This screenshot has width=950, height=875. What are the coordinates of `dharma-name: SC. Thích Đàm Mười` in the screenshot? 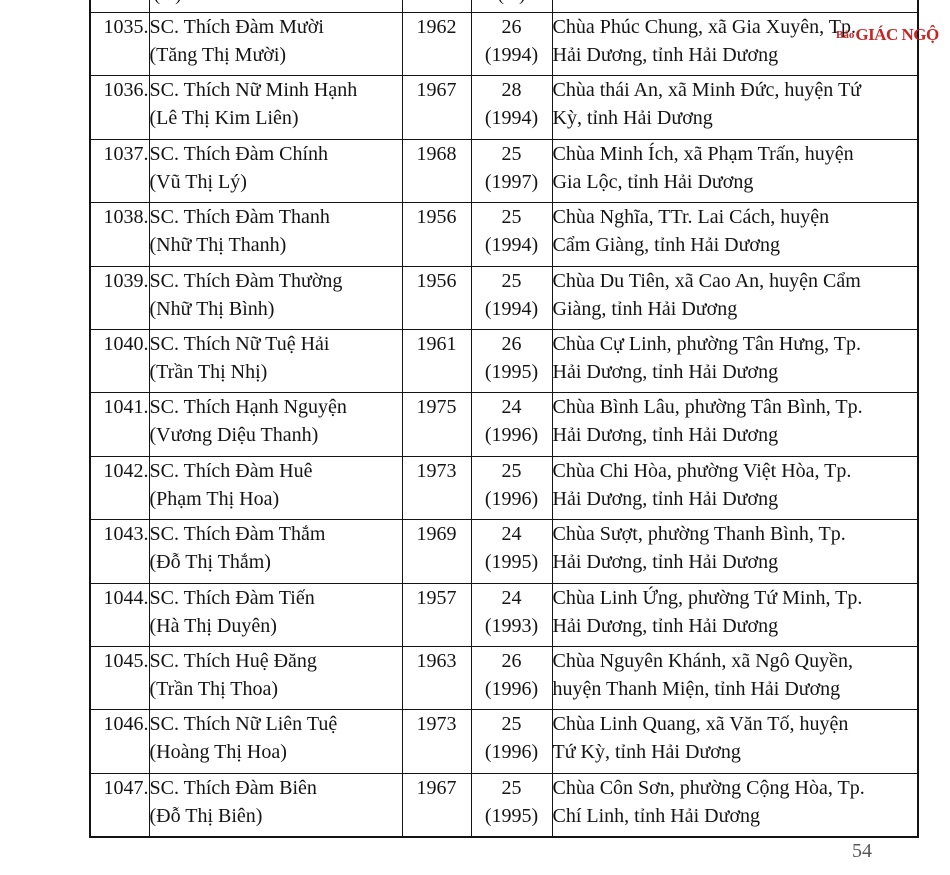 It's located at (236, 27).